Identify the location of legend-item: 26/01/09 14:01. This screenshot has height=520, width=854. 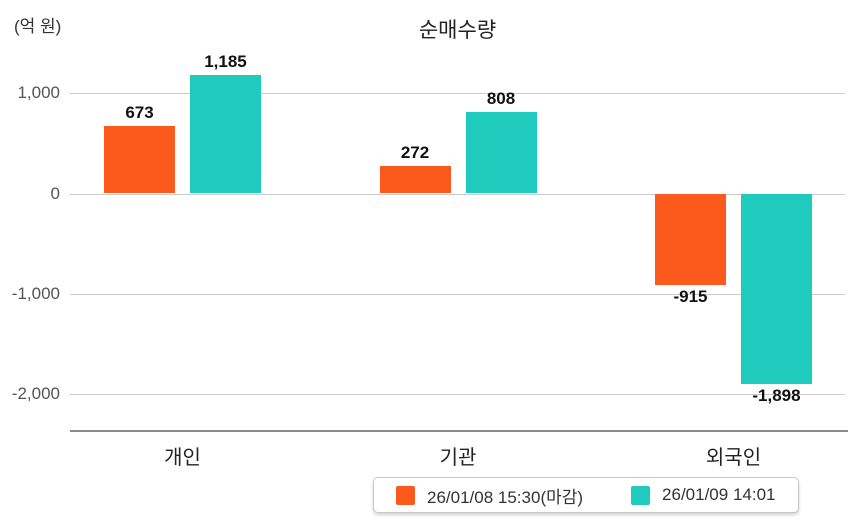
(703, 495).